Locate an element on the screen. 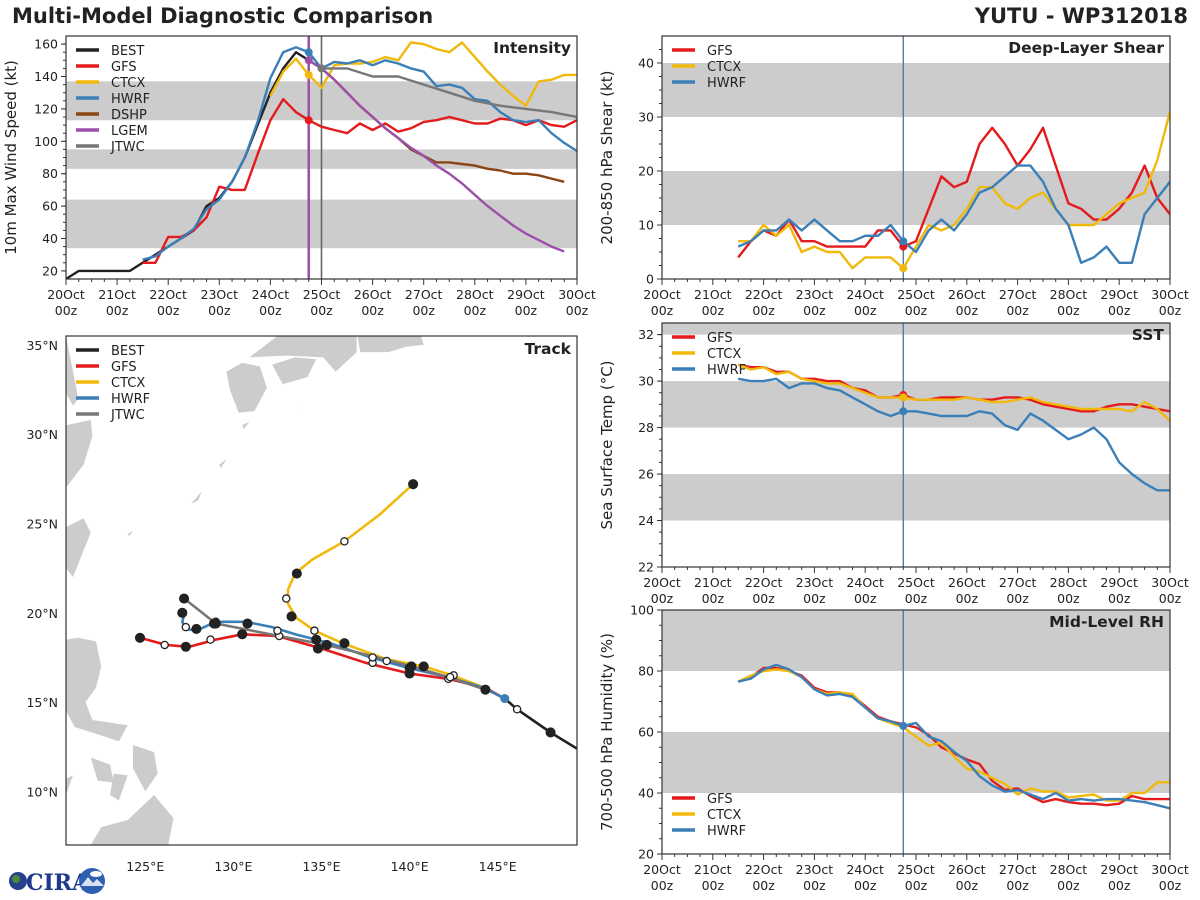 This screenshot has width=1200, height=900. lat-tick-label: 15°N is located at coordinates (42, 702).